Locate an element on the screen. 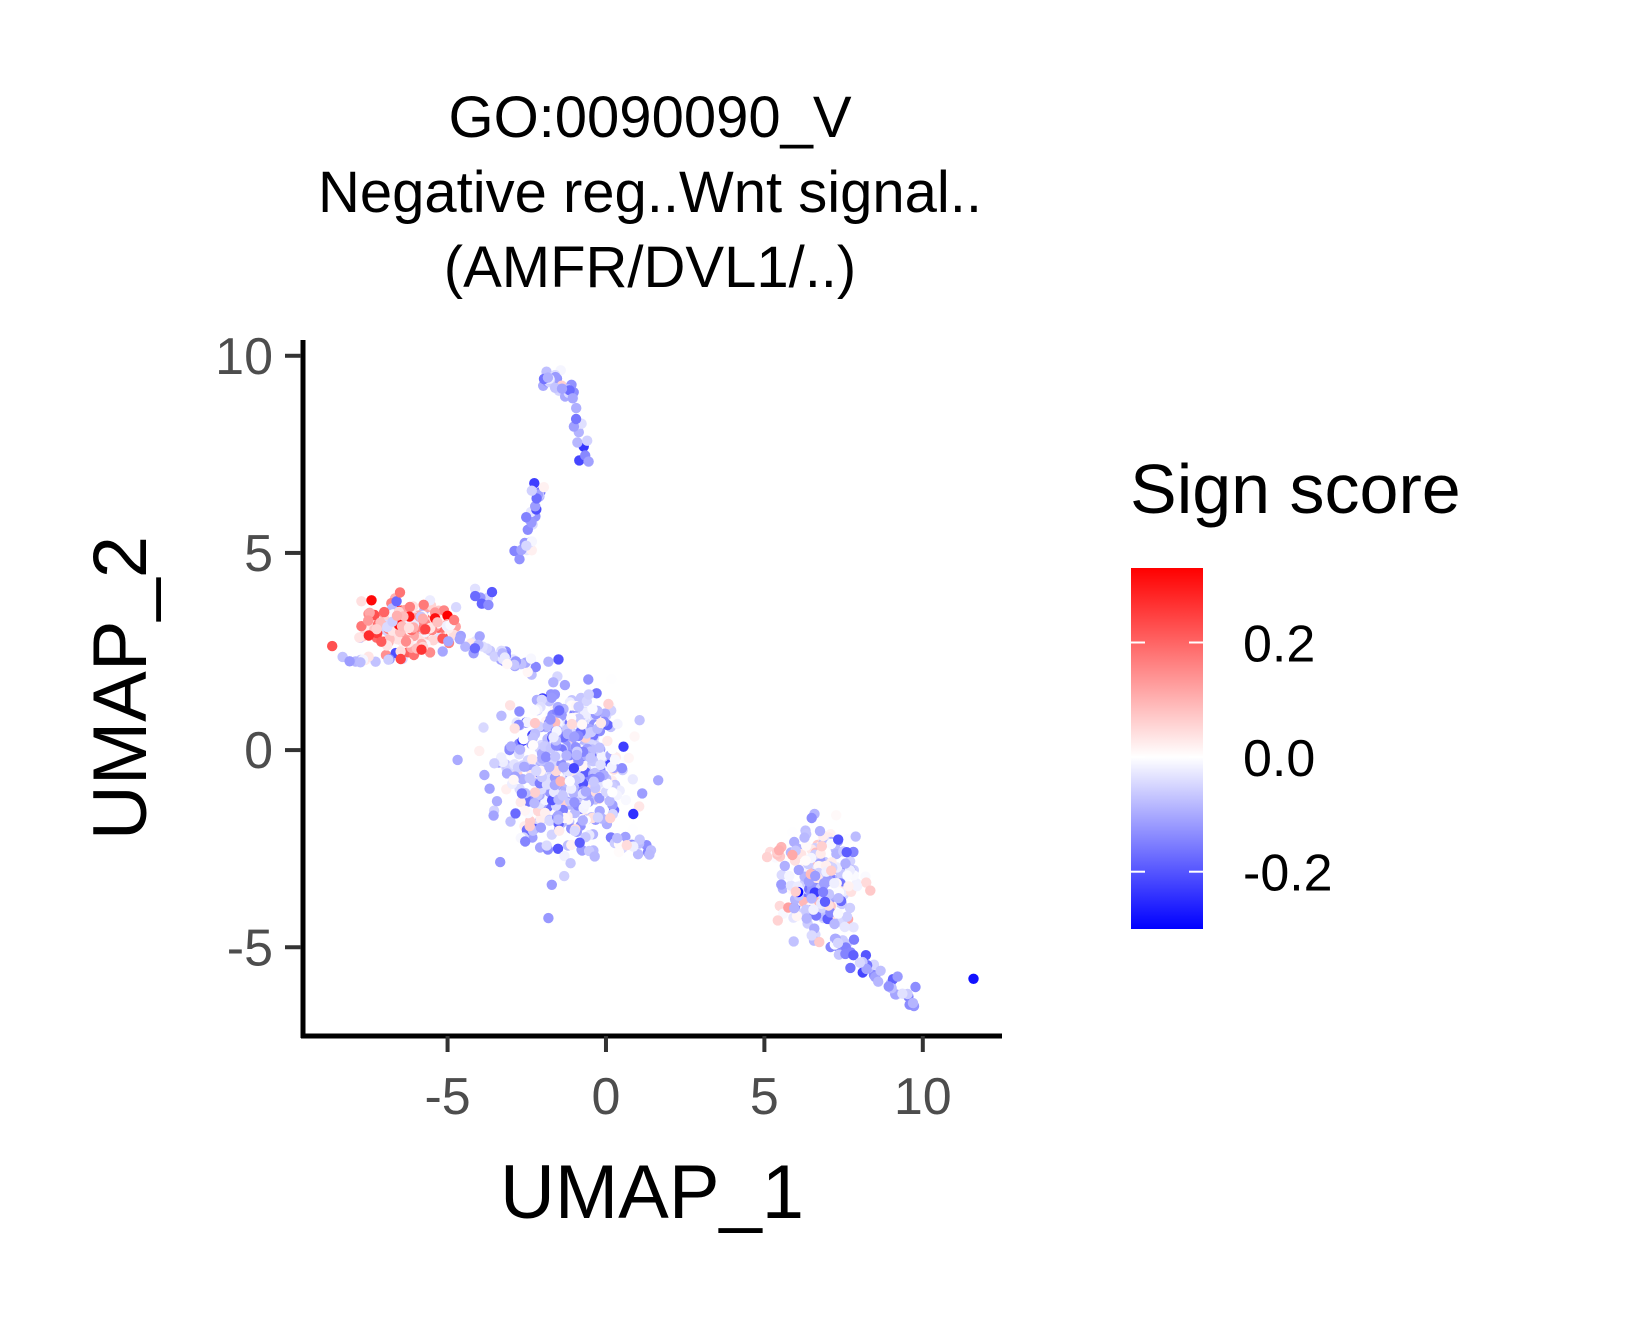 This screenshot has width=1650, height=1320. chart-title-line-1: GO:0090090_V is located at coordinates (649, 117).